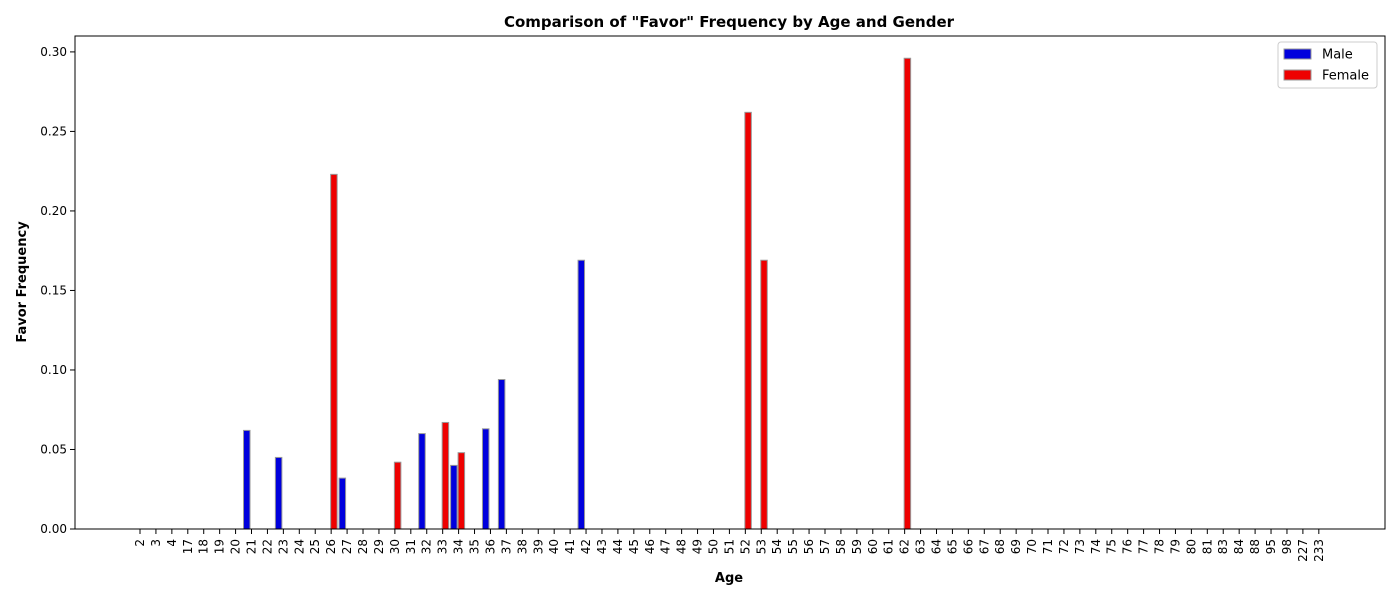 This screenshot has width=1400, height=604. I want to click on x-tick-label: 81, so click(1207, 546).